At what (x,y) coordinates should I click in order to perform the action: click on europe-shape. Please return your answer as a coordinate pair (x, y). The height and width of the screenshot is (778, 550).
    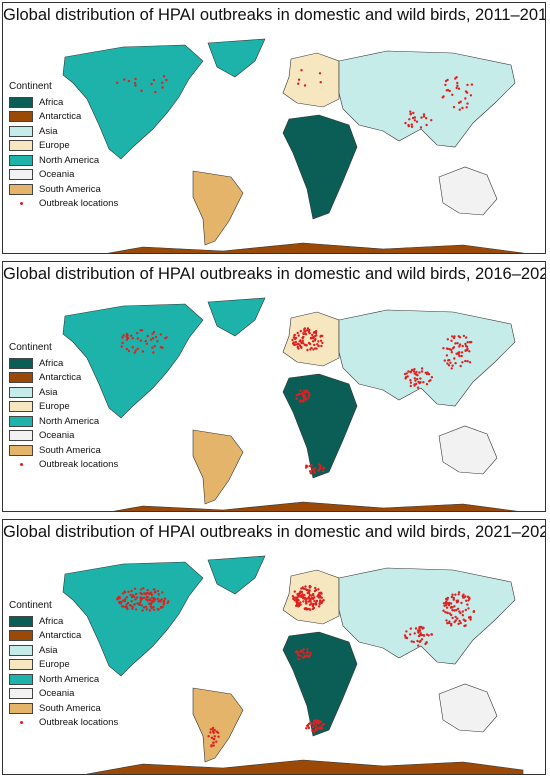
    Looking at the image, I should click on (311, 597).